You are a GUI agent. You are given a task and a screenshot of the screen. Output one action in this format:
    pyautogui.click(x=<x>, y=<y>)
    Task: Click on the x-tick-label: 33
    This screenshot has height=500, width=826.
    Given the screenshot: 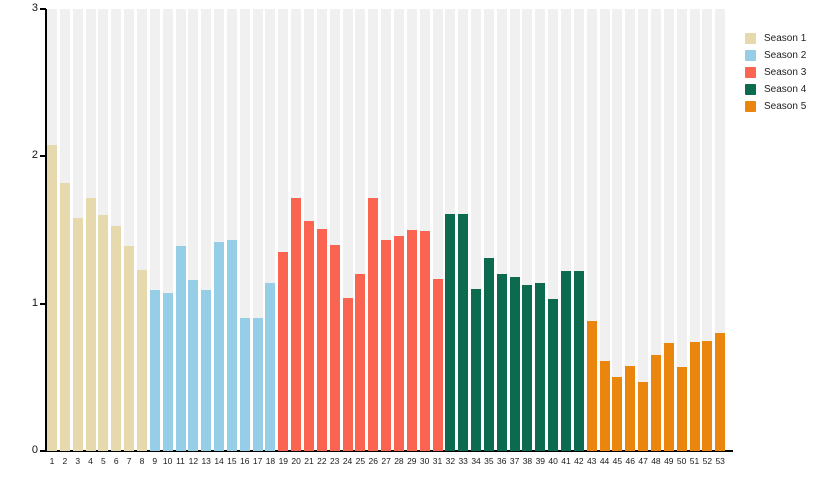 What is the action you would take?
    pyautogui.click(x=463, y=461)
    